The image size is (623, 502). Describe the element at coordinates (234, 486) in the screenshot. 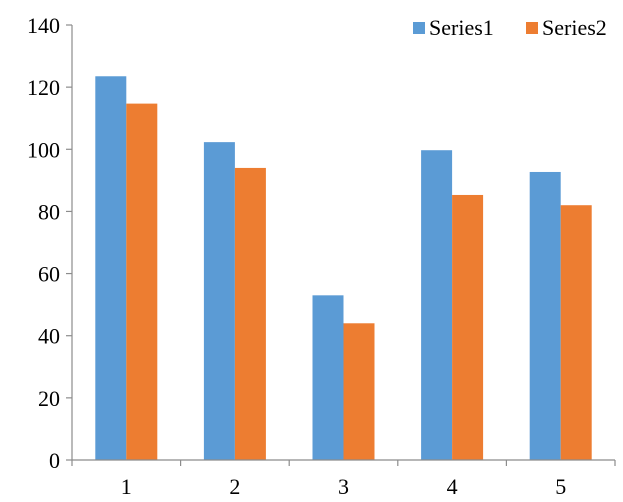

I see `x-tick-label: 2` at that location.